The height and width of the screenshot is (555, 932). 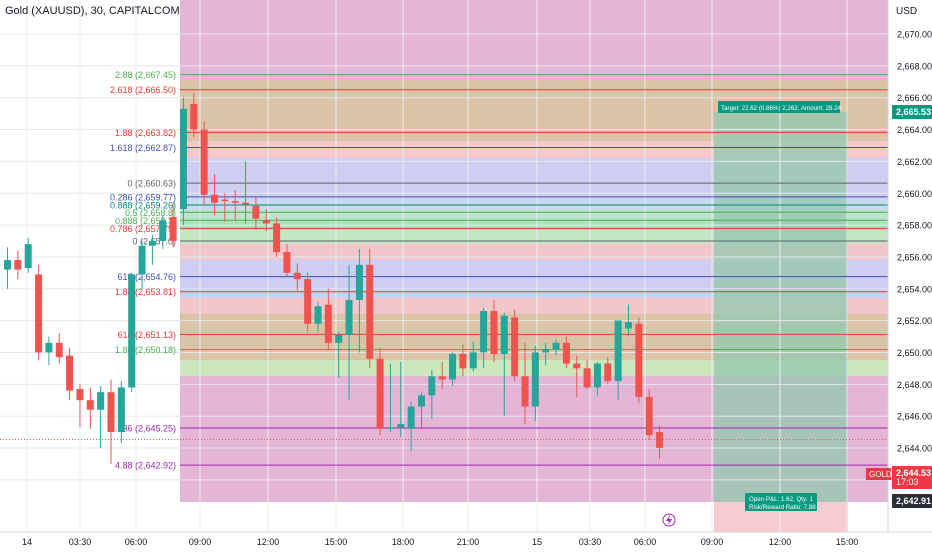 I want to click on symbol-title: Gold (XAUUSD), 30, CAPITALCOM, so click(x=92, y=11).